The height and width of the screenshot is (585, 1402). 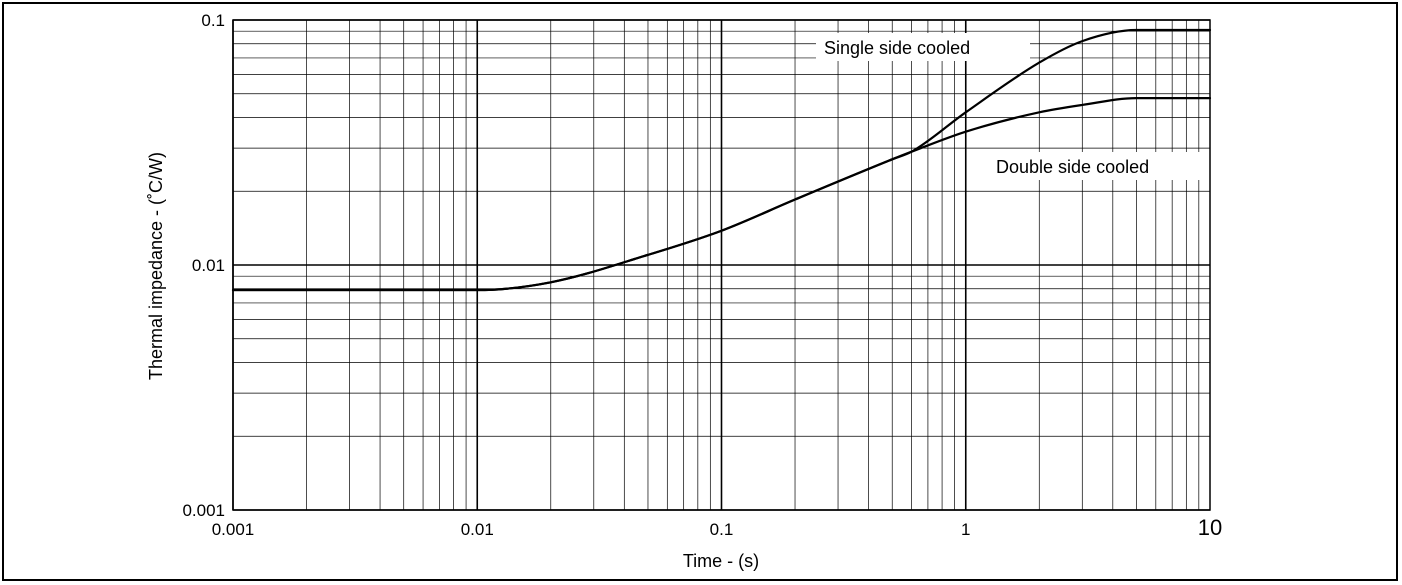 What do you see at coordinates (721, 561) in the screenshot?
I see `x-axis-label: Time - (s)` at bounding box center [721, 561].